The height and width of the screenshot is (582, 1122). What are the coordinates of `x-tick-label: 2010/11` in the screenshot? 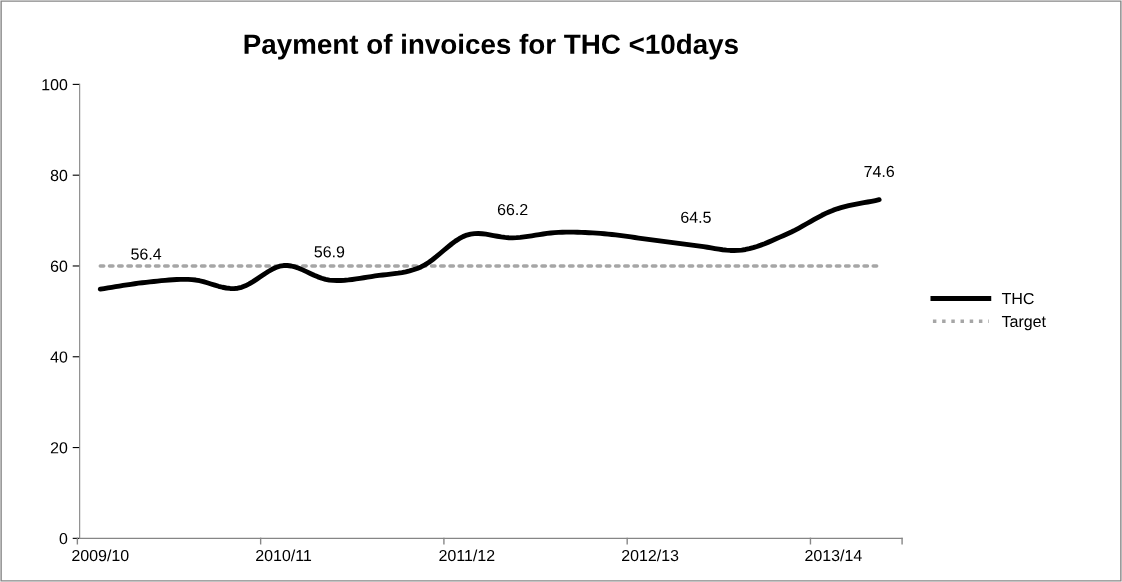 It's located at (284, 555).